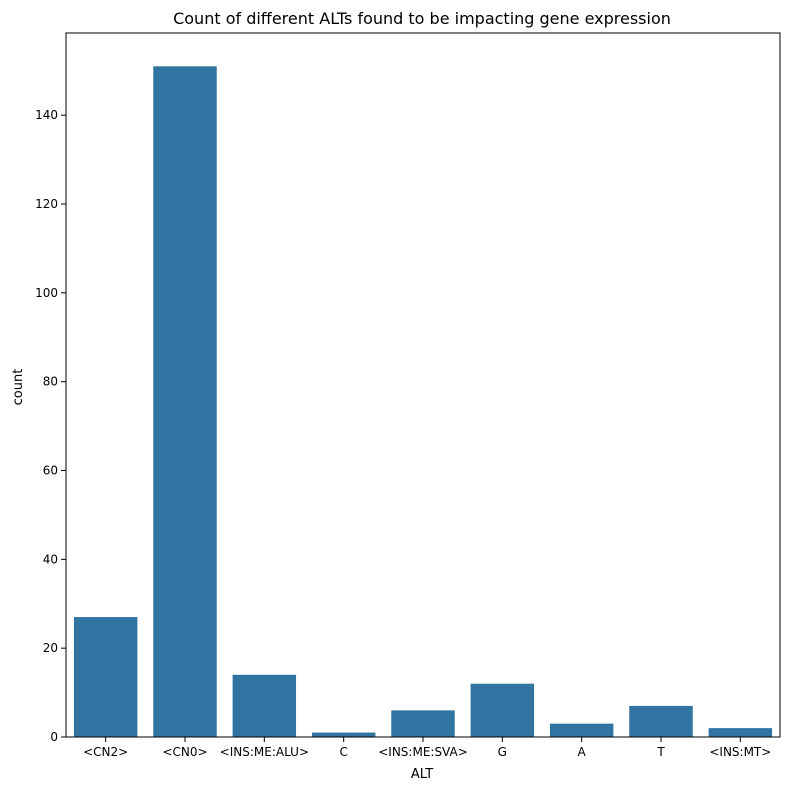 The width and height of the screenshot is (788, 790). I want to click on x-axis-label: ALT, so click(422, 774).